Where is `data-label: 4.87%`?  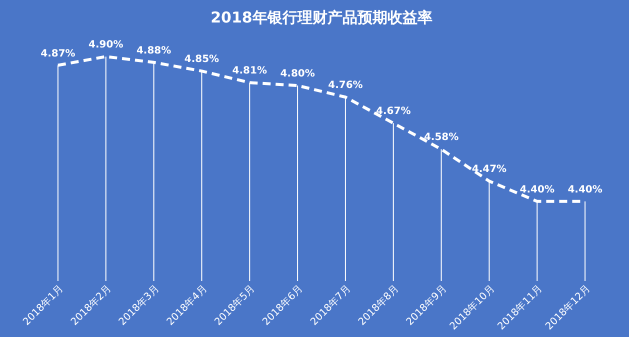 data-label: 4.87% is located at coordinates (58, 54).